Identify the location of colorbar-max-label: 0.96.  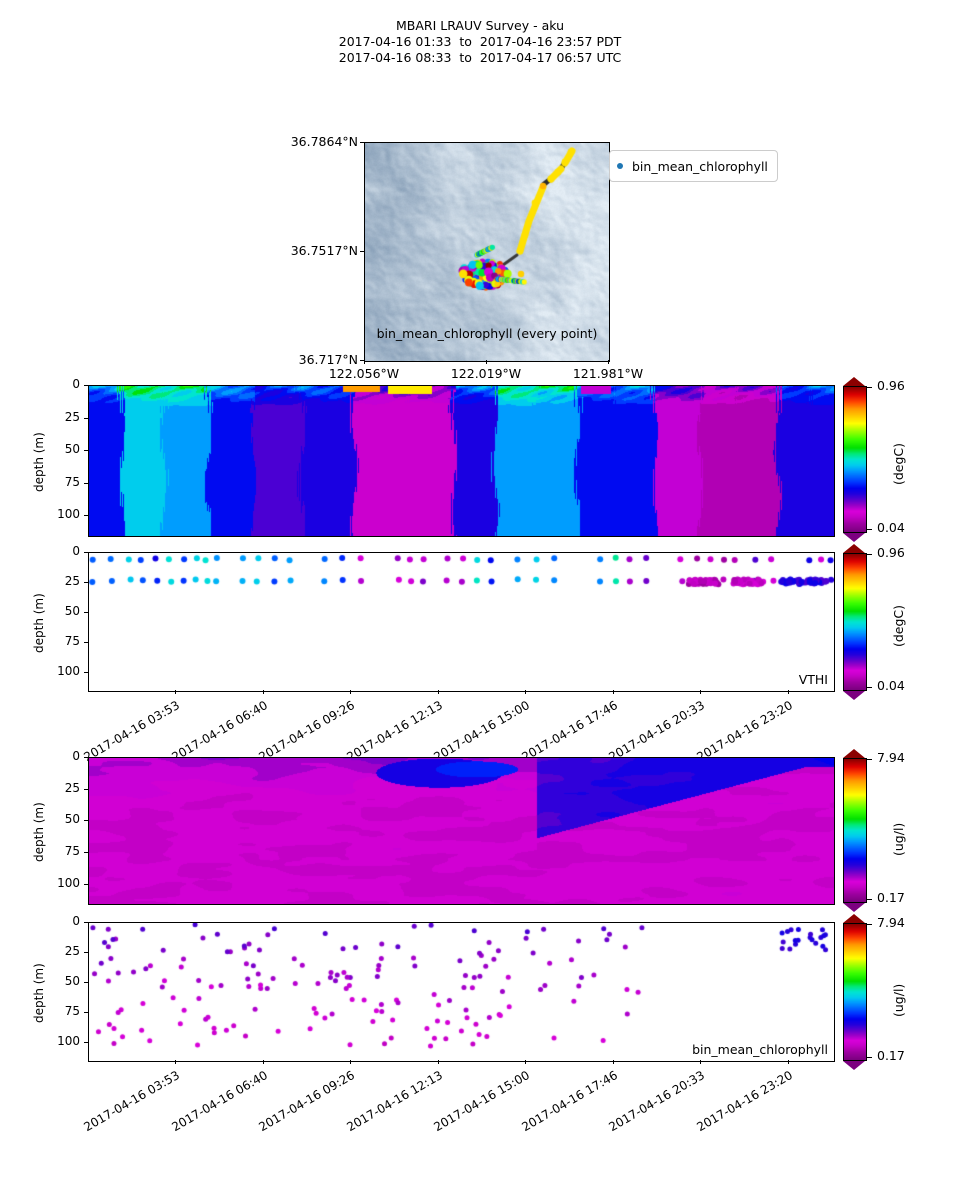
(891, 385).